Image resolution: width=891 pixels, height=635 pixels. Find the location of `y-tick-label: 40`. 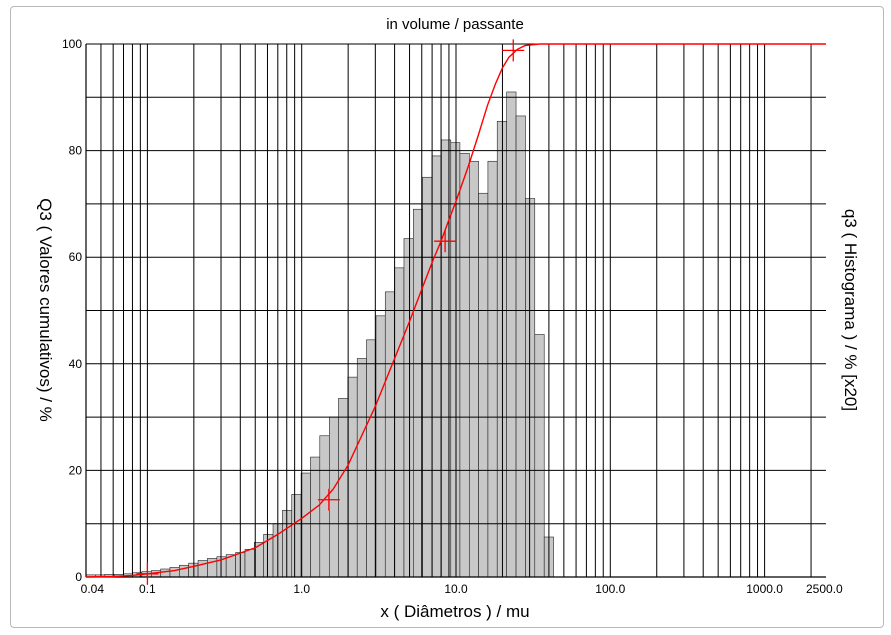

y-tick-label: 40 is located at coordinates (76, 364).